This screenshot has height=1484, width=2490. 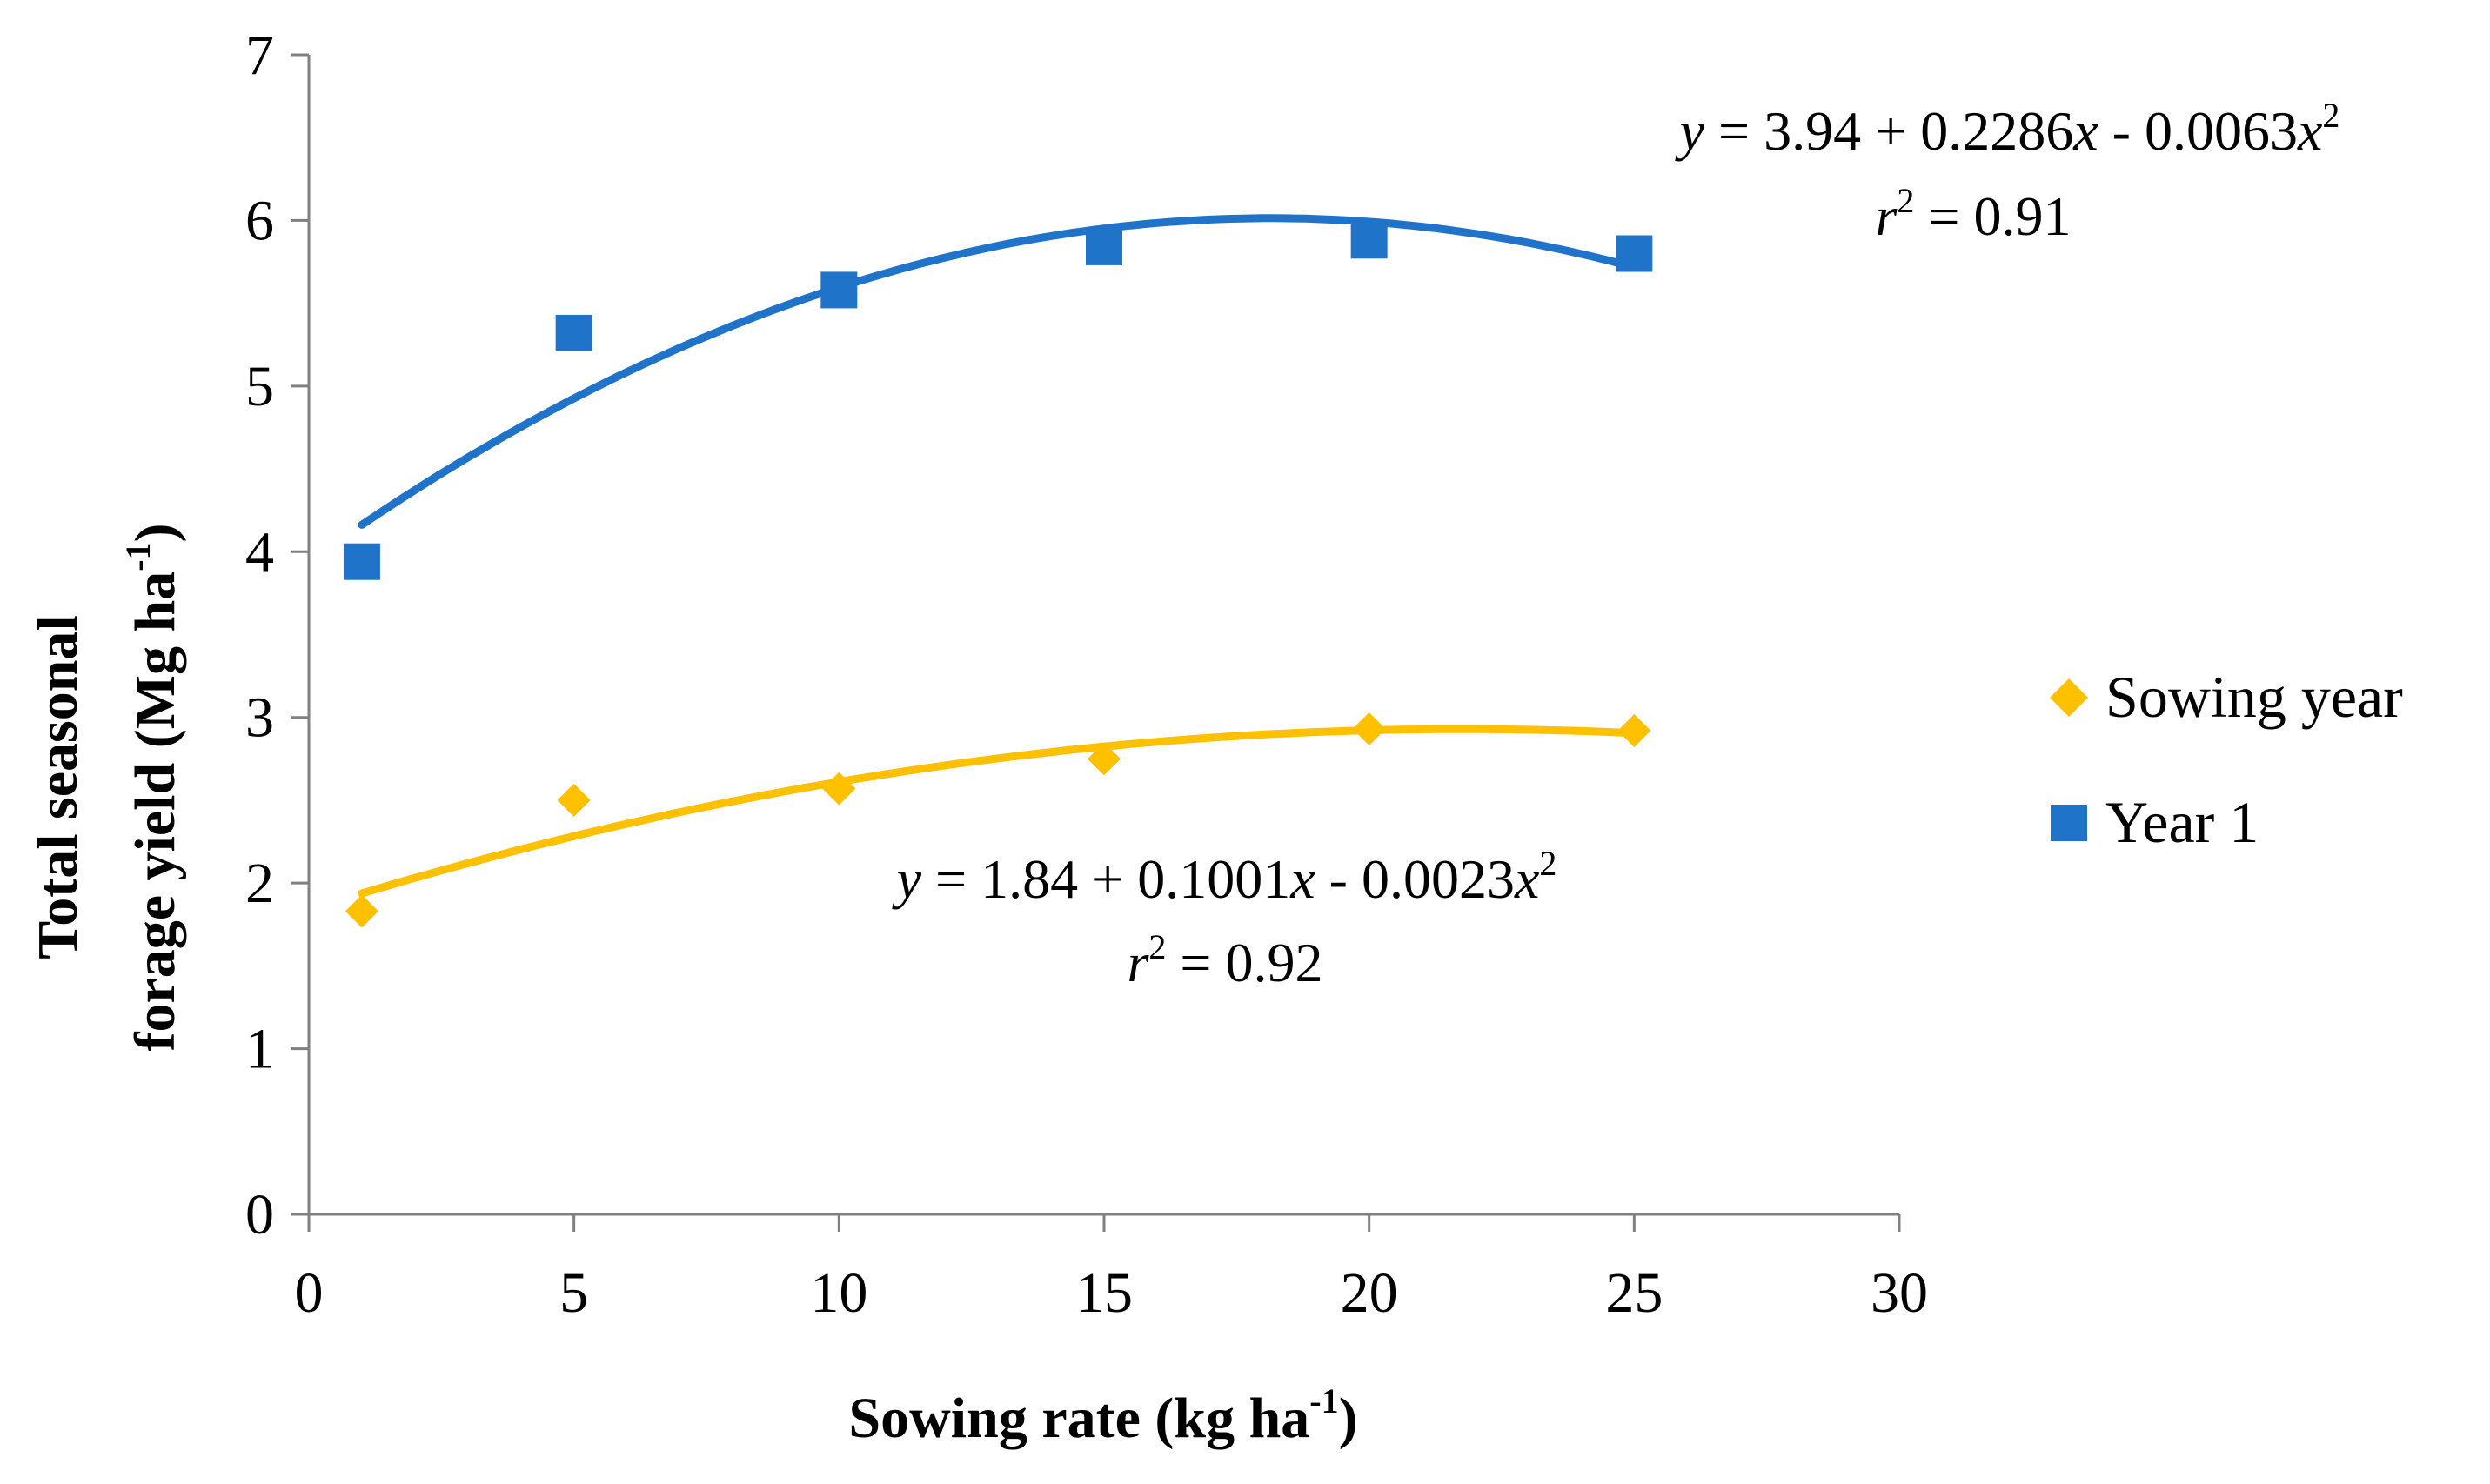 I want to click on year1-r2-pow: 2, so click(x=1905, y=200).